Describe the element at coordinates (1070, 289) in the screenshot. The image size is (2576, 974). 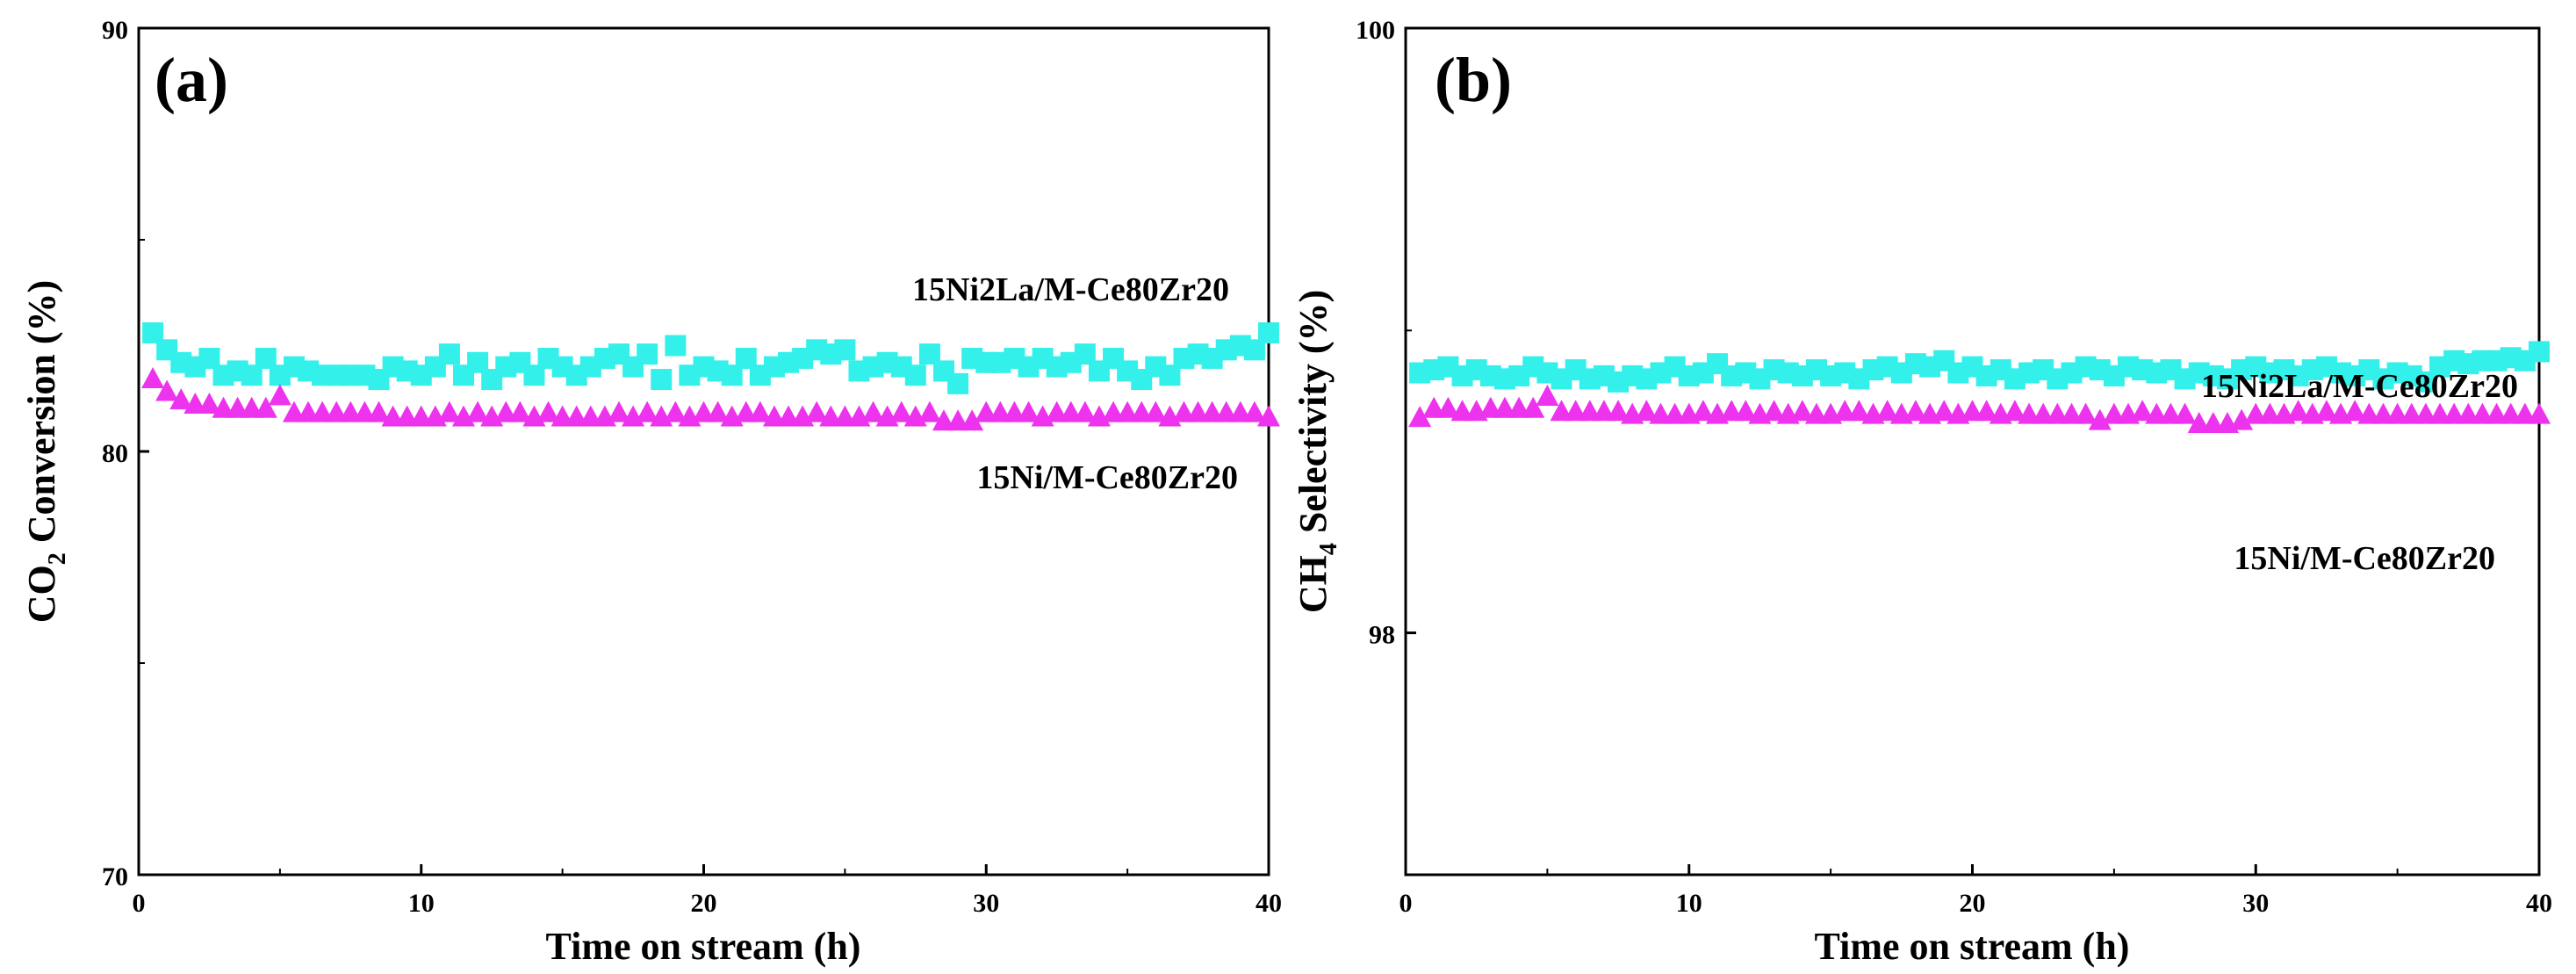
I see `series-label-a-0: 15Ni2La/M-Ce80Zr20` at that location.